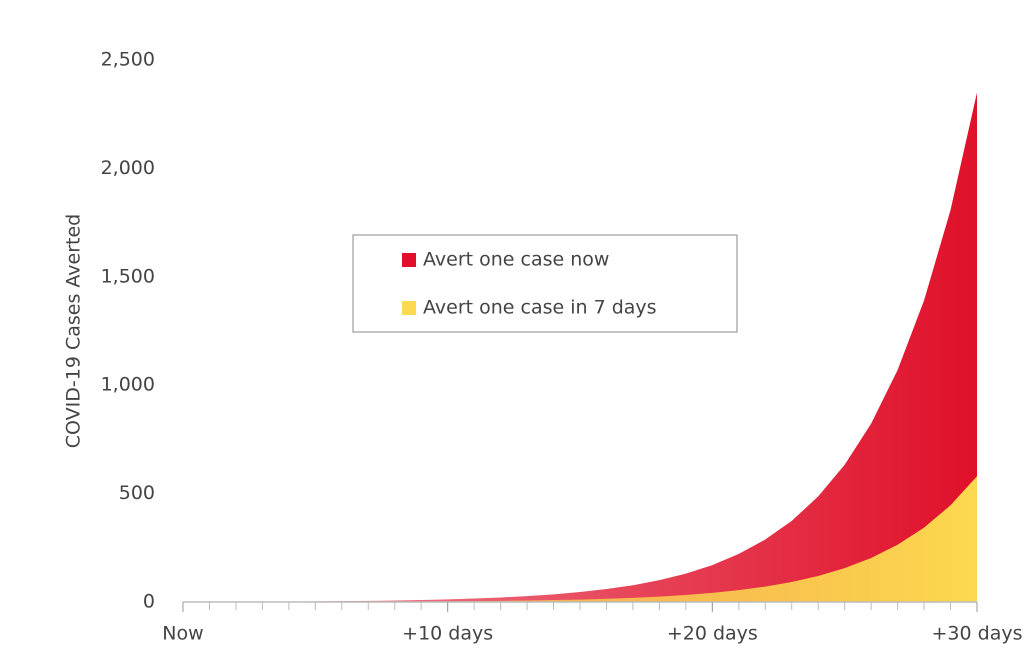 The height and width of the screenshot is (669, 1024). Describe the element at coordinates (128, 168) in the screenshot. I see `y-tick-label: 2,000` at that location.